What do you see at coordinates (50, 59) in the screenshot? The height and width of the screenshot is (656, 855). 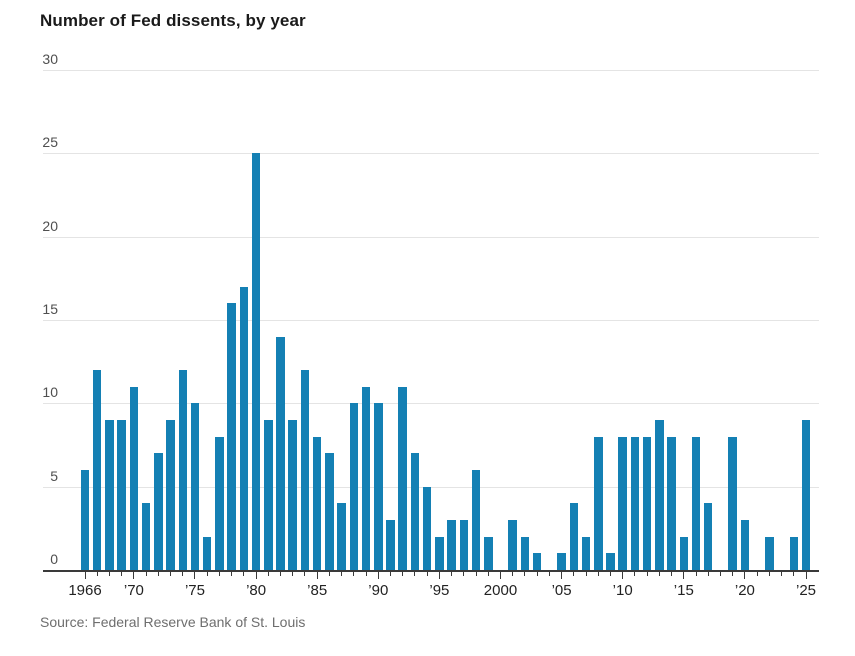 I see `y-axis-label-30: 30` at bounding box center [50, 59].